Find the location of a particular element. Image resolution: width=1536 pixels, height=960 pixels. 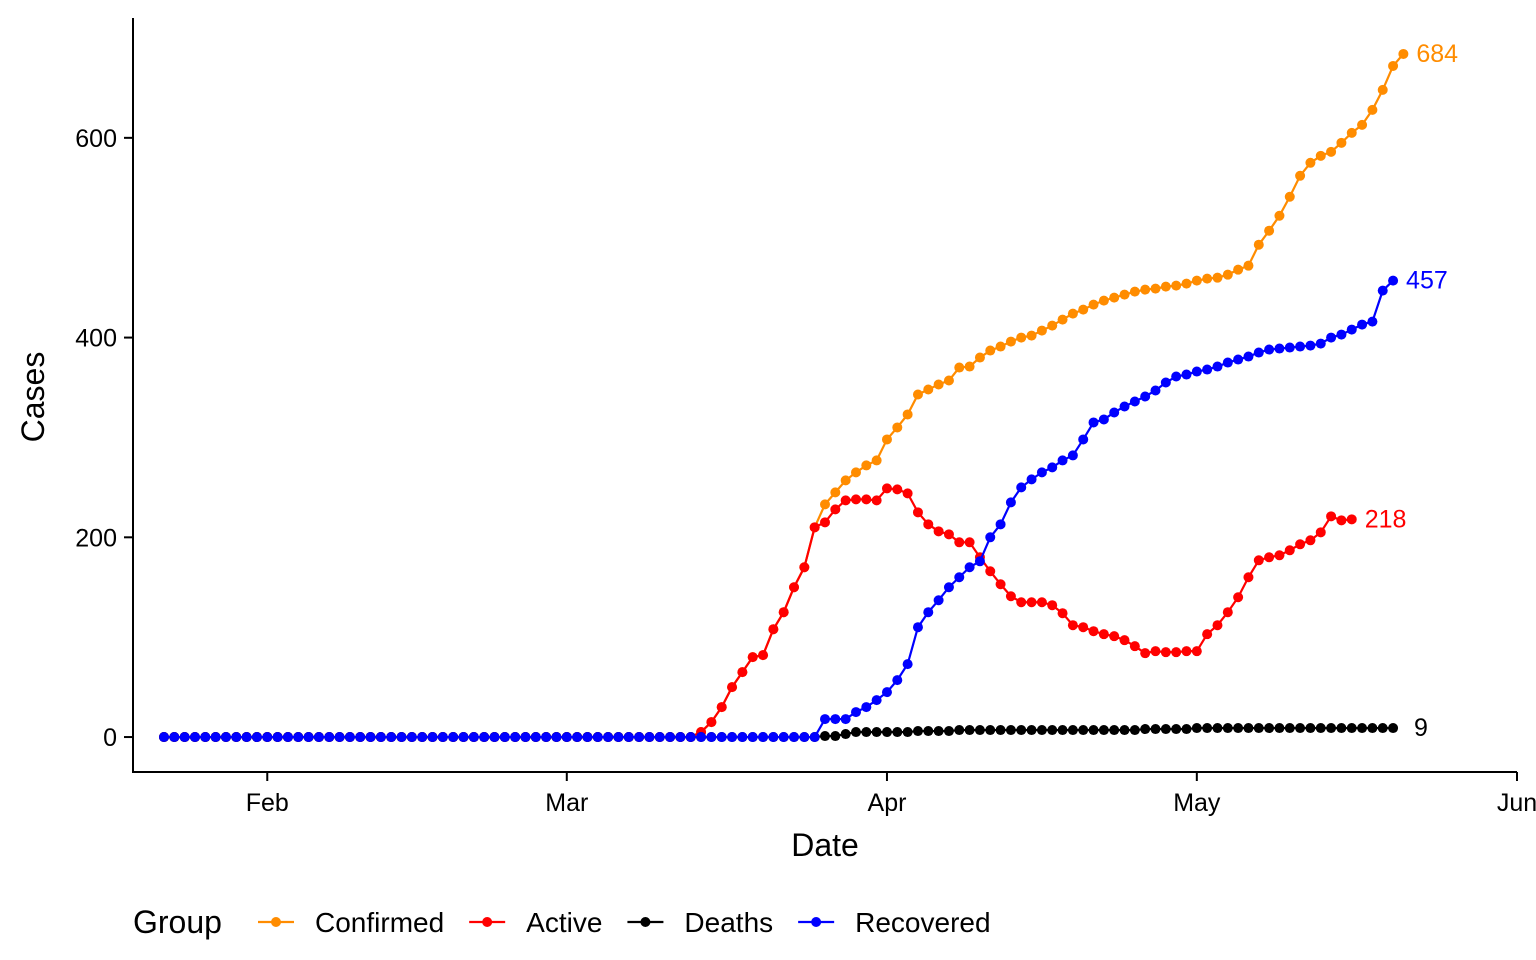

legend-key-confirmed: Confirmed is located at coordinates (351, 922).